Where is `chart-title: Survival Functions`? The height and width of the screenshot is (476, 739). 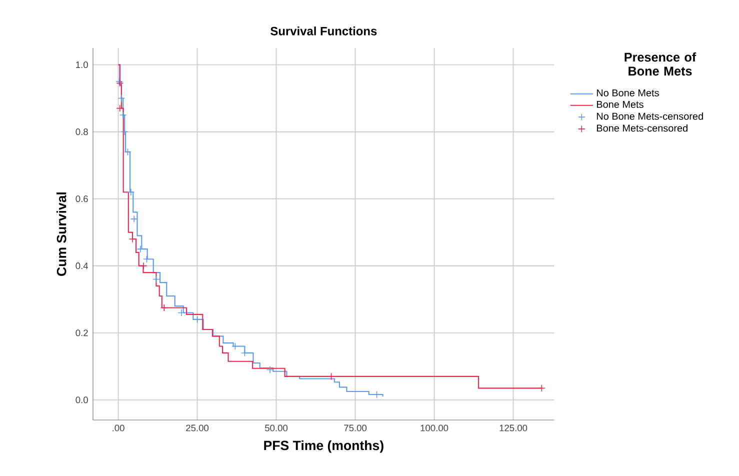 chart-title: Survival Functions is located at coordinates (323, 31).